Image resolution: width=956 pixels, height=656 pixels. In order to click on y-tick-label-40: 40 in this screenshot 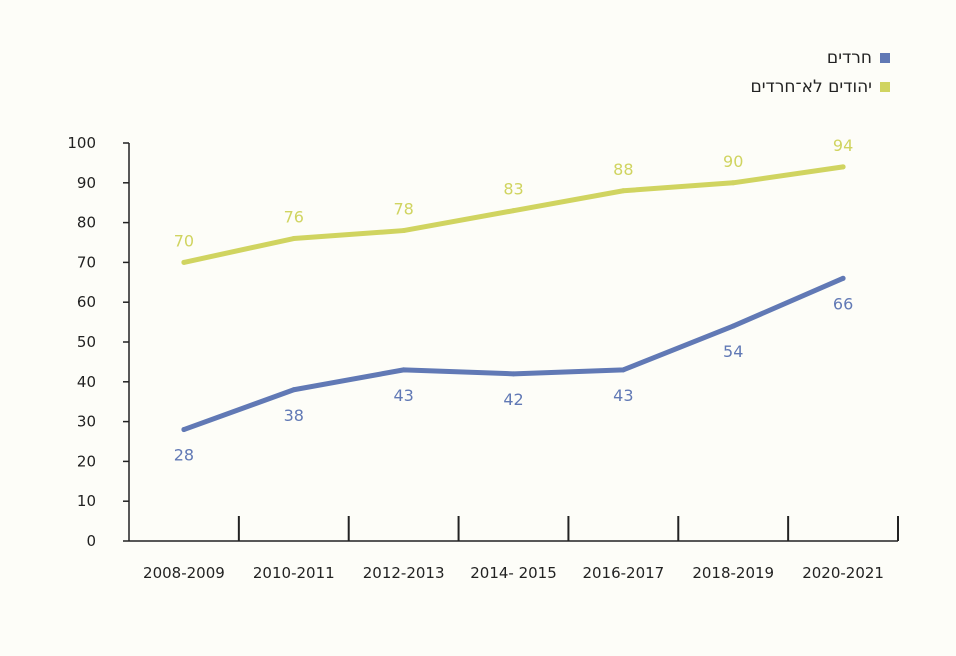, I will do `click(86, 382)`.